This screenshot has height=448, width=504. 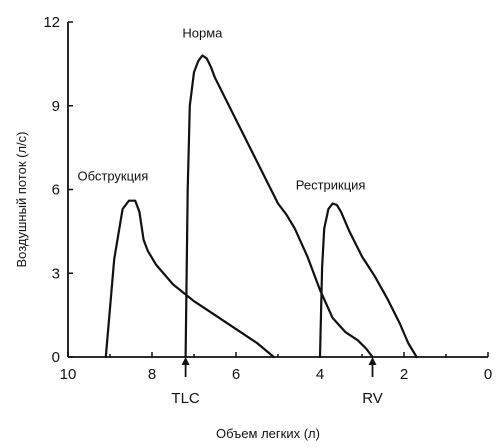 What do you see at coordinates (56, 273) in the screenshot?
I see `y-tick-label: 3` at bounding box center [56, 273].